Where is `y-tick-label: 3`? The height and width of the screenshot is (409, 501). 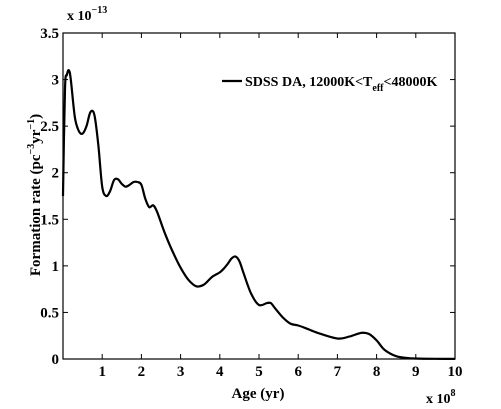
y-tick-label: 3 is located at coordinates (56, 81).